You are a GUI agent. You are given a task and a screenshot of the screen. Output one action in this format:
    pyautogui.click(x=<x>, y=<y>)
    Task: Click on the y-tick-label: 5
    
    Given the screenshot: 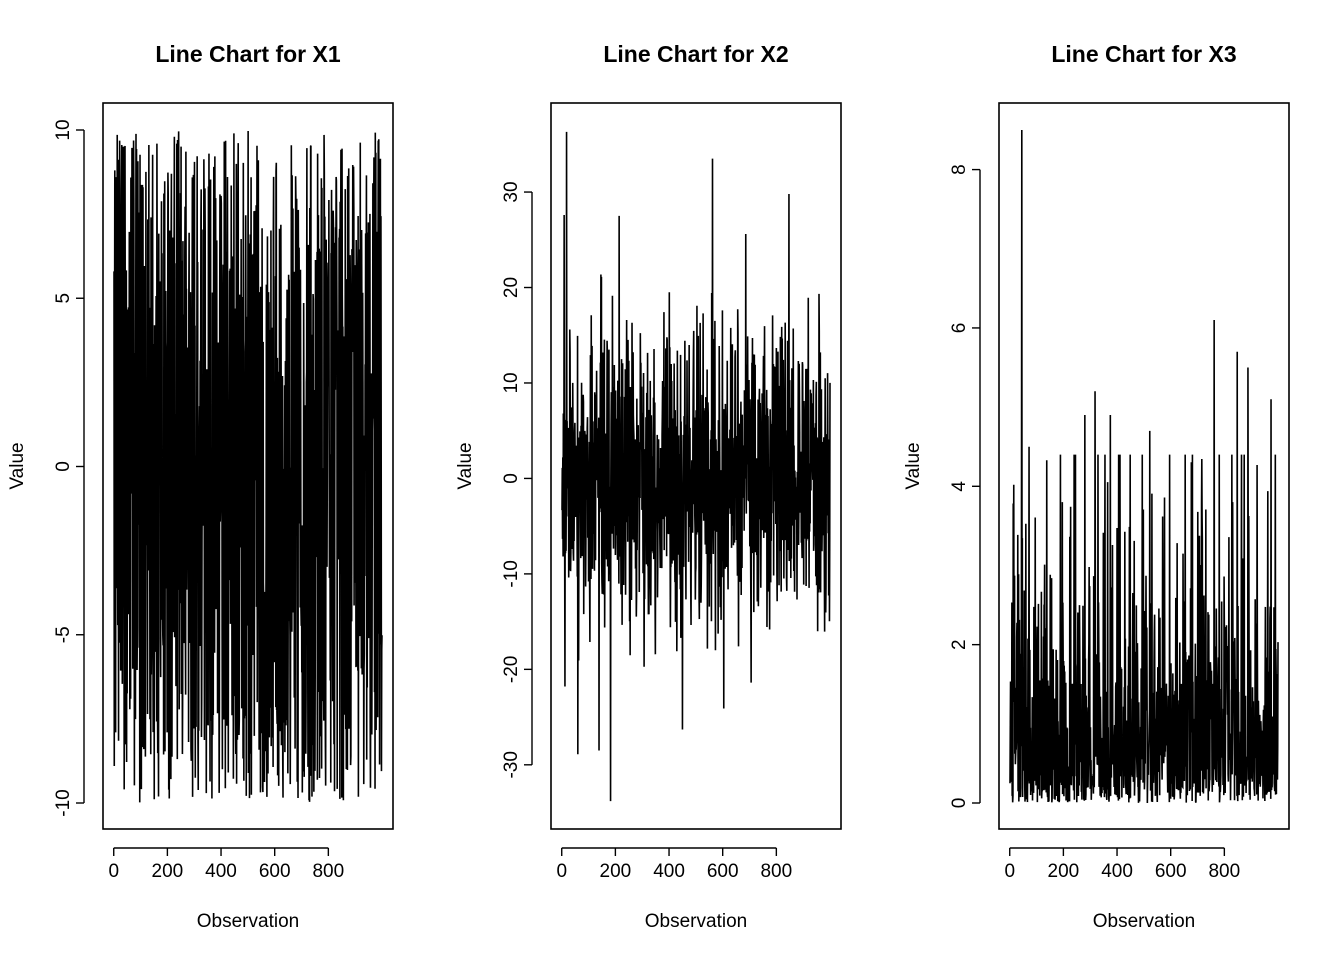 What is the action you would take?
    pyautogui.click(x=63, y=298)
    